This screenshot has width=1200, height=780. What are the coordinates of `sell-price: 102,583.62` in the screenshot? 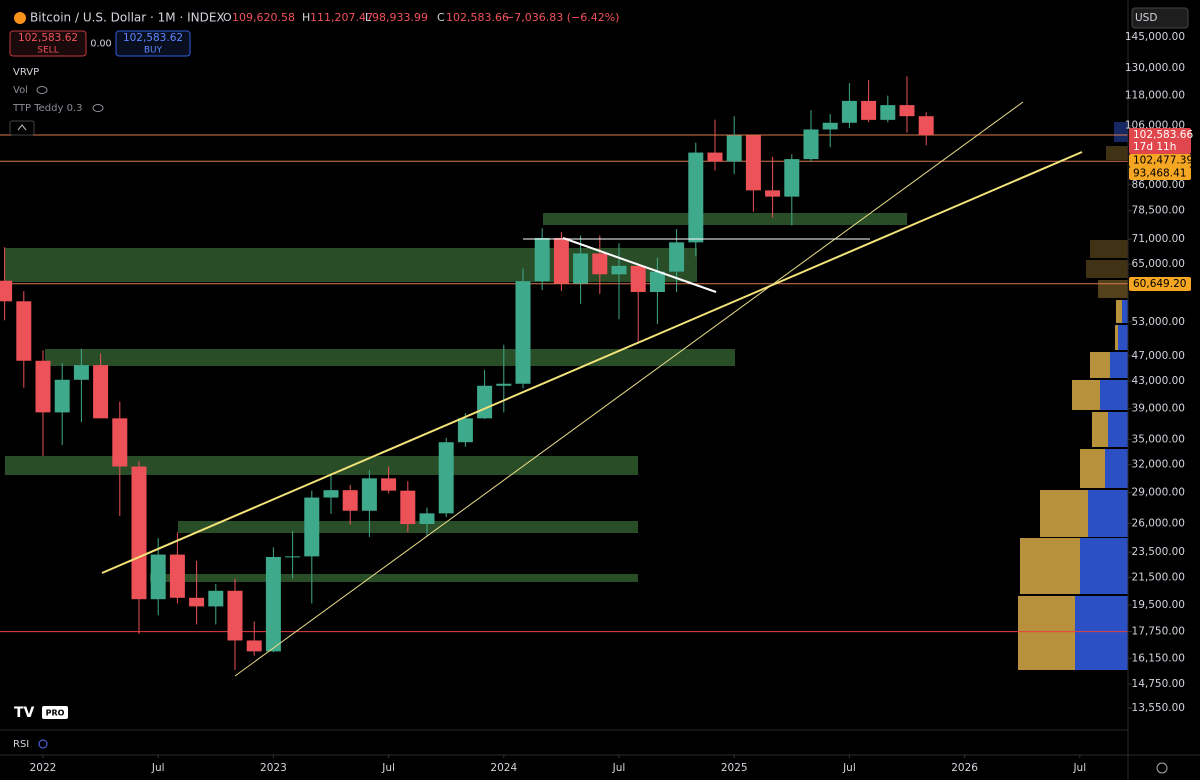 It's located at (48, 38).